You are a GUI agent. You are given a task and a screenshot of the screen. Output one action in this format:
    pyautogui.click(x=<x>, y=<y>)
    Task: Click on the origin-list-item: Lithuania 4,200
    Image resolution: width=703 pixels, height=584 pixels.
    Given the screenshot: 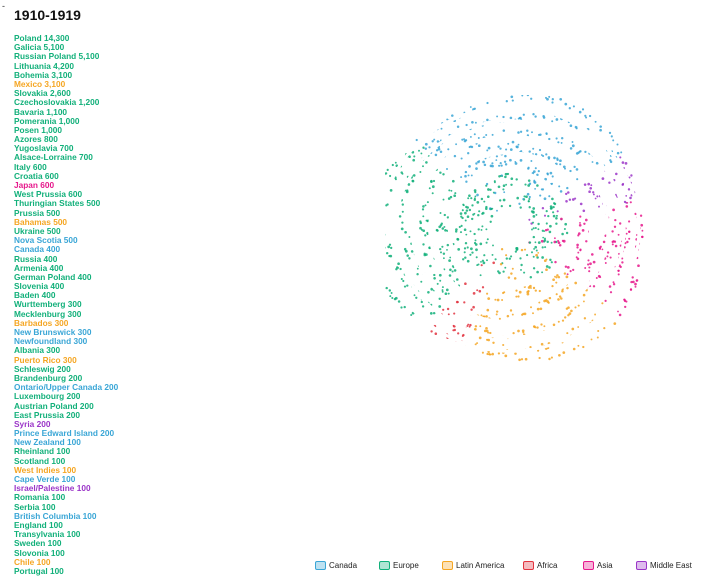 What is the action you would take?
    pyautogui.click(x=44, y=65)
    